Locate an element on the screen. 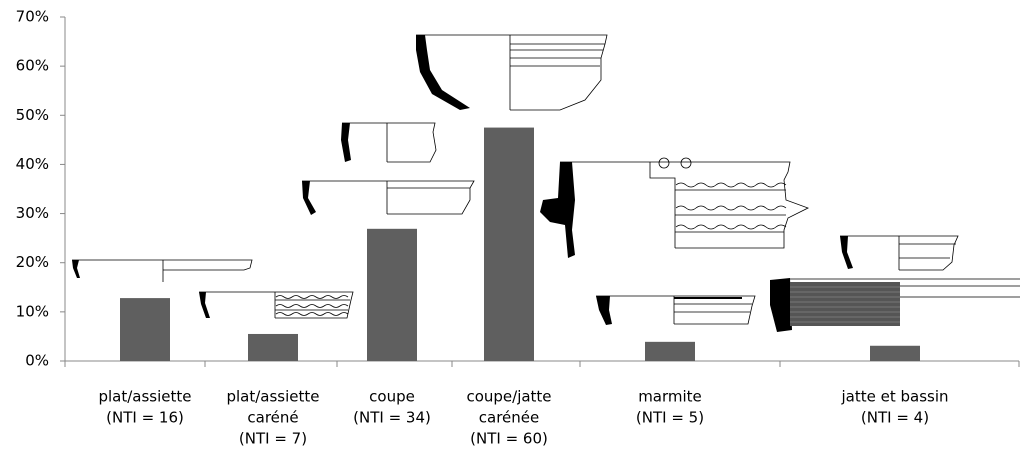  y-tick-label: 0% is located at coordinates (37, 361).